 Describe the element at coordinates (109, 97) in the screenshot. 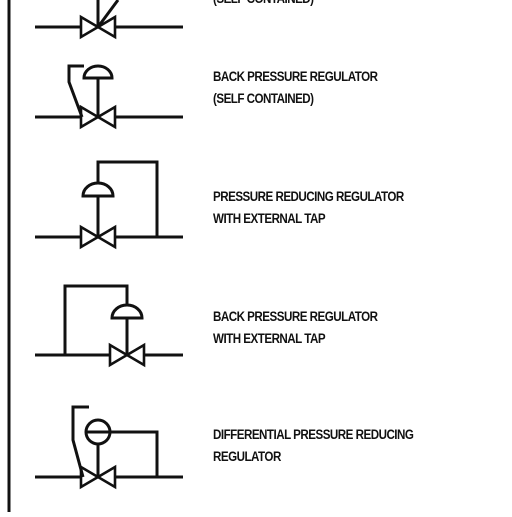

I see `symbol-back-pressure-regulator-self-contained` at that location.